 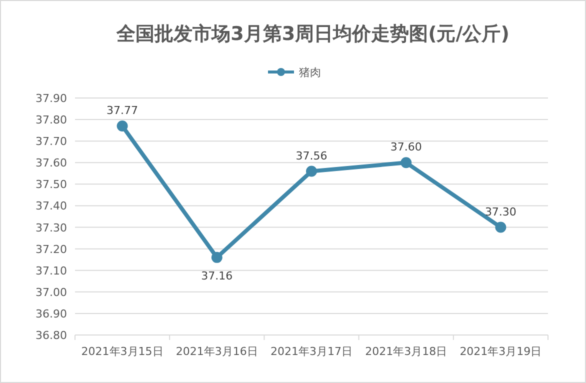 I want to click on y-tick-label: 37.20, so click(x=51, y=249).